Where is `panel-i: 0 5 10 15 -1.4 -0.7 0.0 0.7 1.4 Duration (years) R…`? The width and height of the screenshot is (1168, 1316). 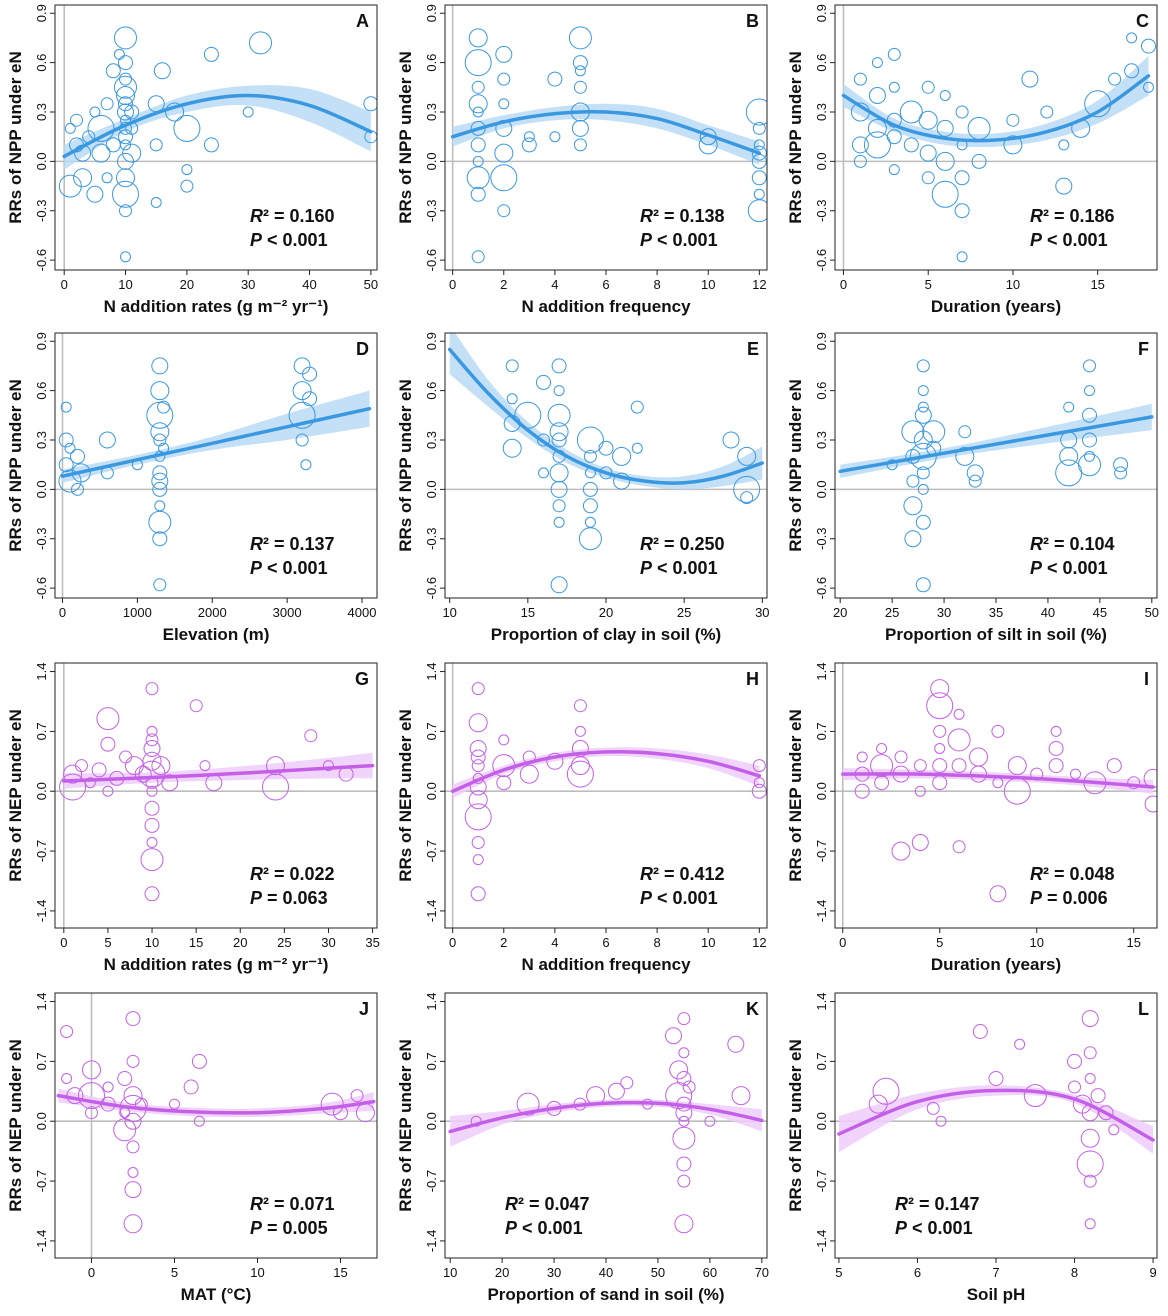 panel-i: 0 5 10 15 -1.4 -0.7 0.0 0.7 1.4 Duration (years) R… is located at coordinates (972, 818).